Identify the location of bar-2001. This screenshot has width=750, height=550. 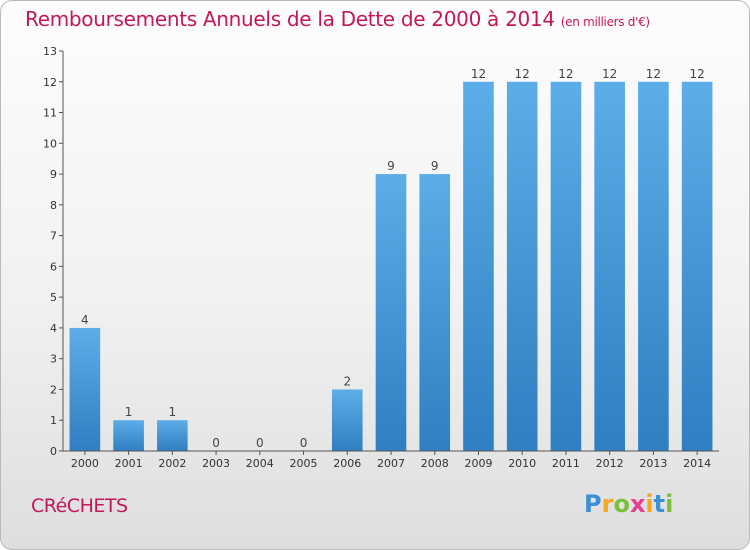
(128, 435).